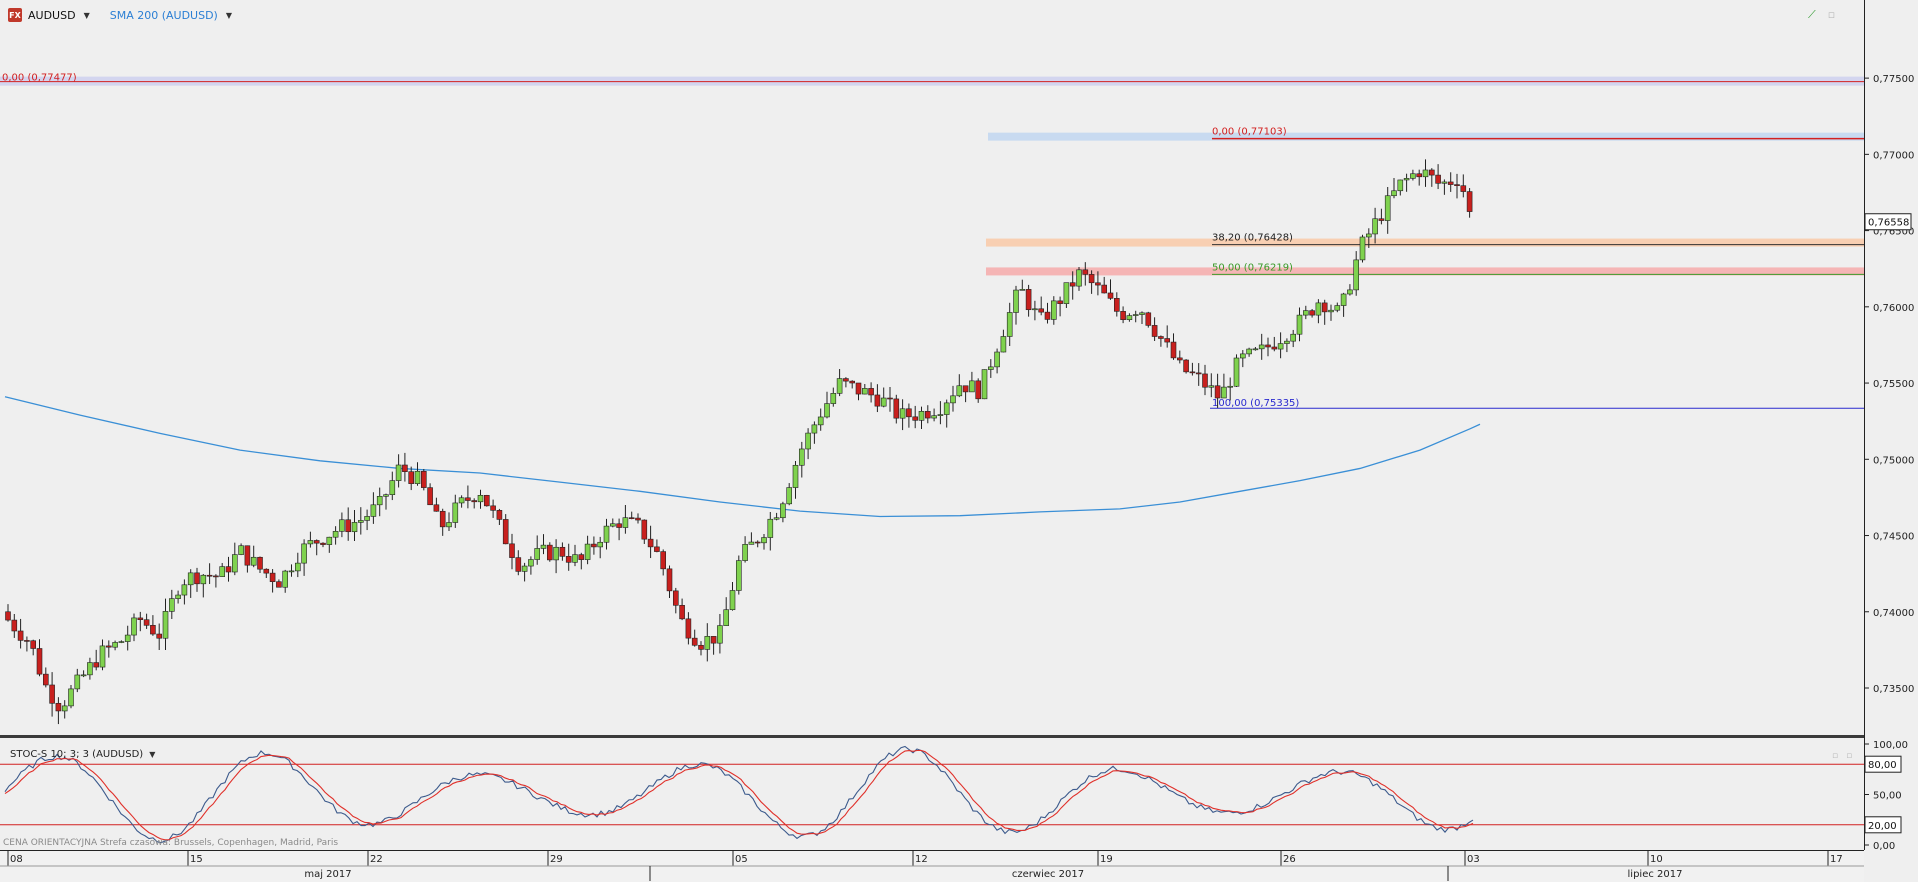  Describe the element at coordinates (52, 15) in the screenshot. I see `symbol-label: AUDUSD` at that location.